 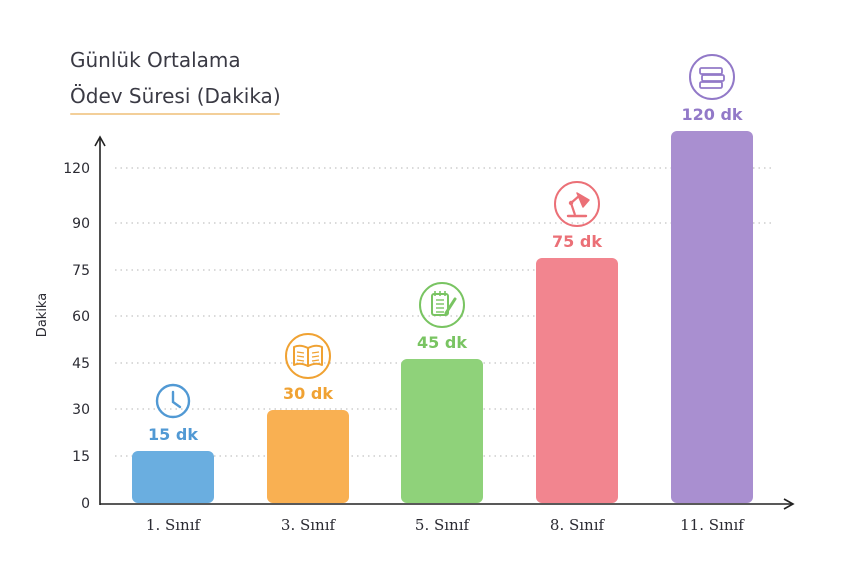 I want to click on y-axis-arrow, so click(x=100, y=141).